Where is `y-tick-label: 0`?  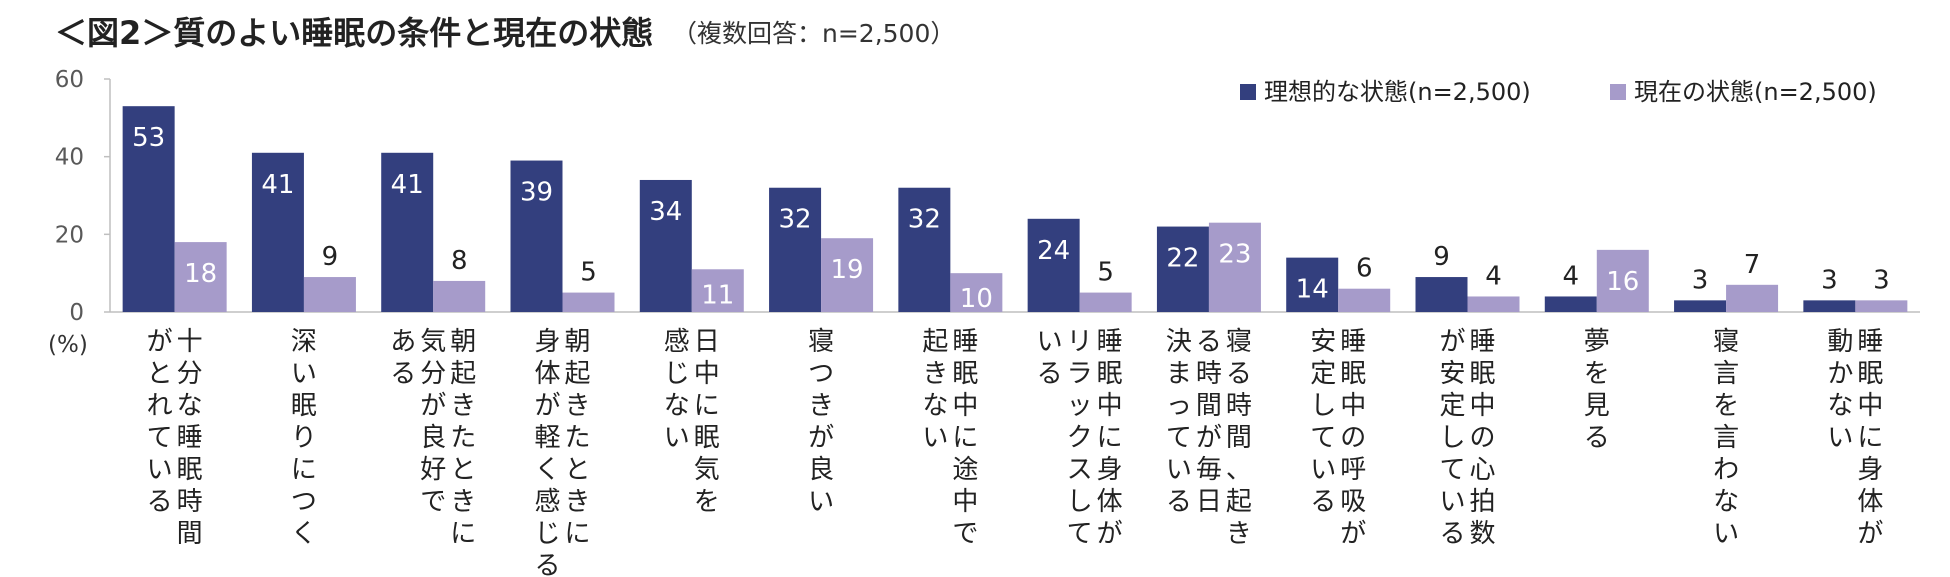
y-tick-label: 0 is located at coordinates (76, 313).